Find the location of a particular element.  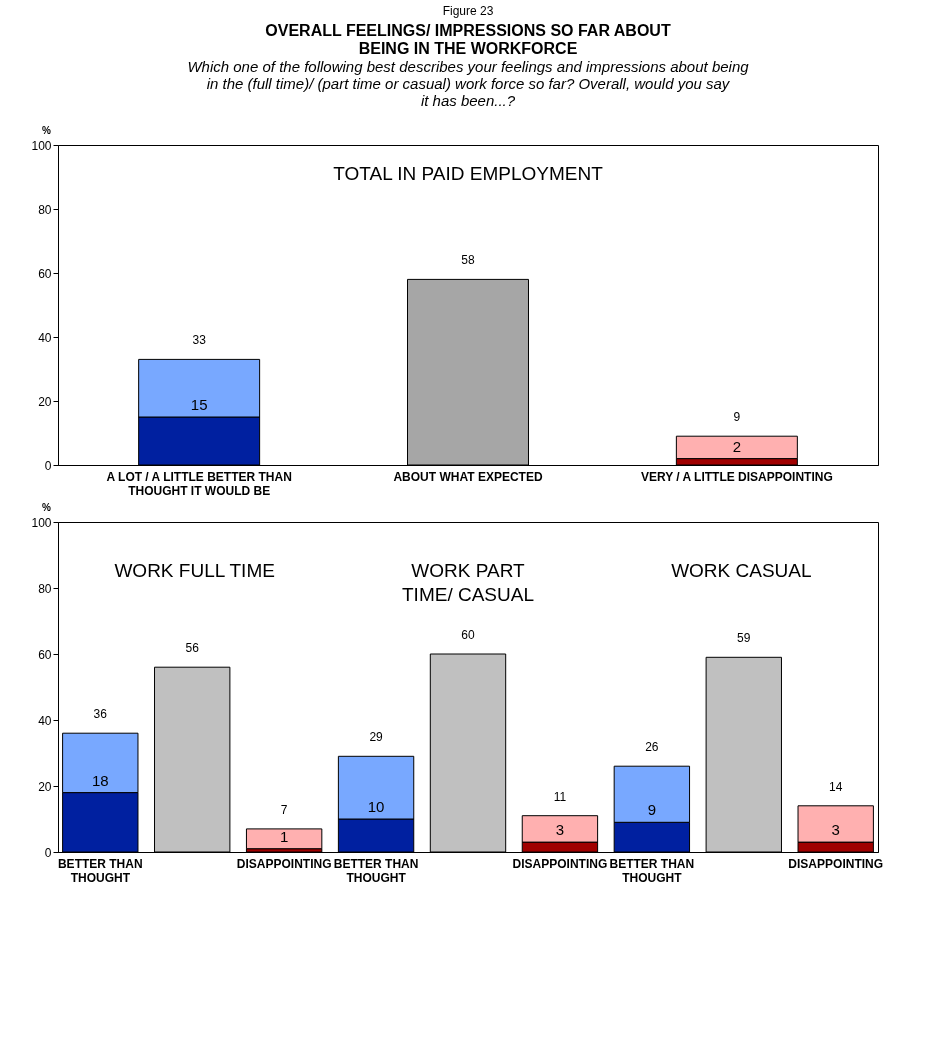

x-tick-label: VERY / A LITTLE DISAPPOINTING is located at coordinates (736, 476).